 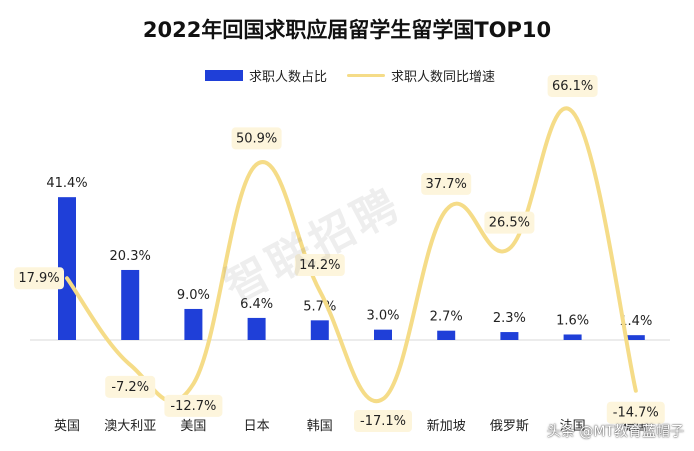 What do you see at coordinates (320, 426) in the screenshot?
I see `category-label-4: 韩国` at bounding box center [320, 426].